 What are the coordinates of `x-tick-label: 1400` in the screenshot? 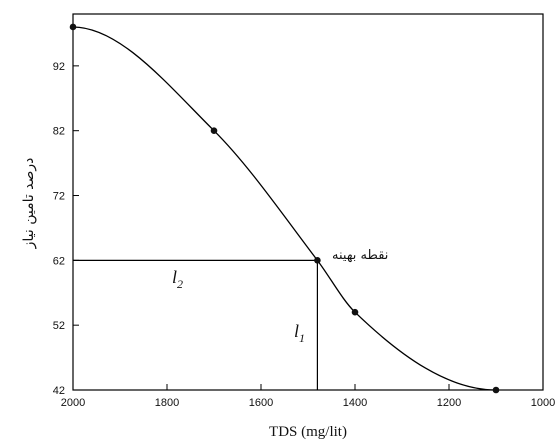 It's located at (355, 403).